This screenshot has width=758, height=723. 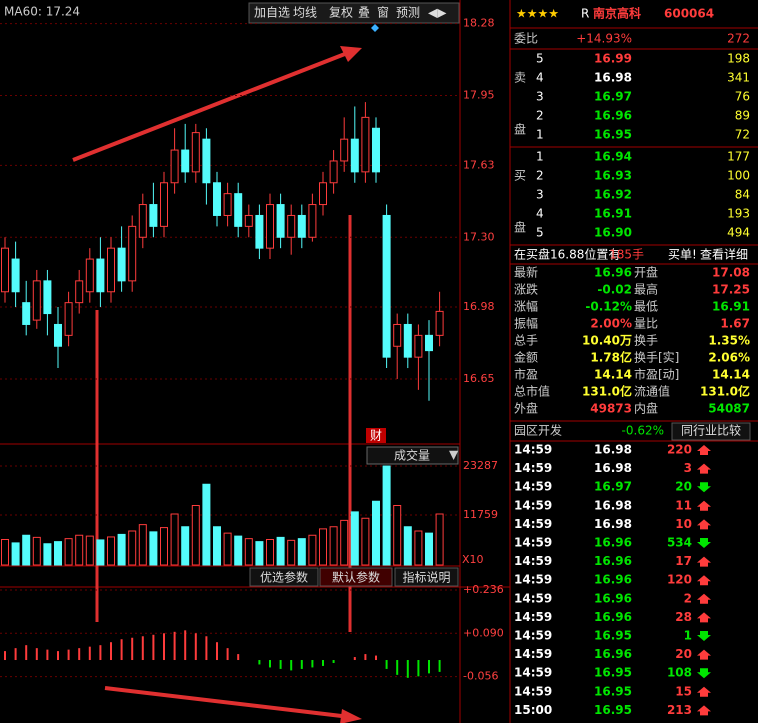 What do you see at coordinates (532, 391) in the screenshot?
I see `stat-label: 总市值` at bounding box center [532, 391].